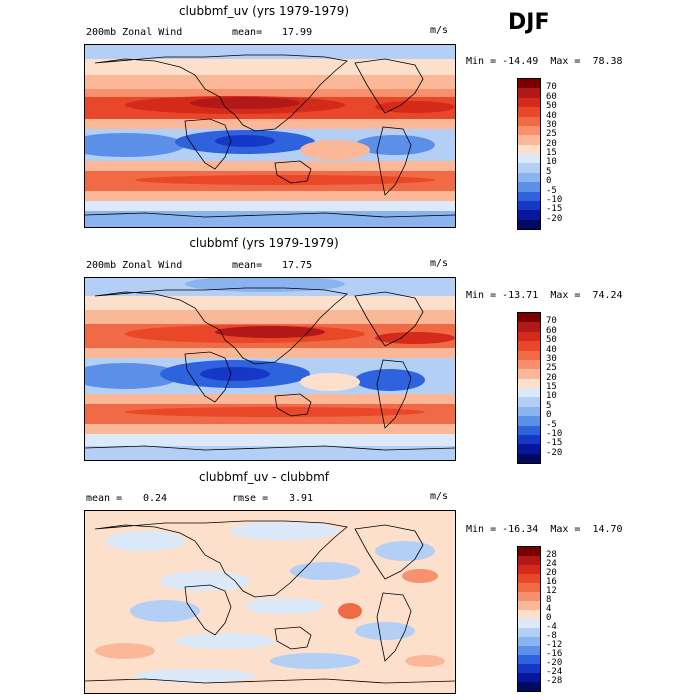  I want to click on panel3-max-value: 14.70, so click(607, 529).